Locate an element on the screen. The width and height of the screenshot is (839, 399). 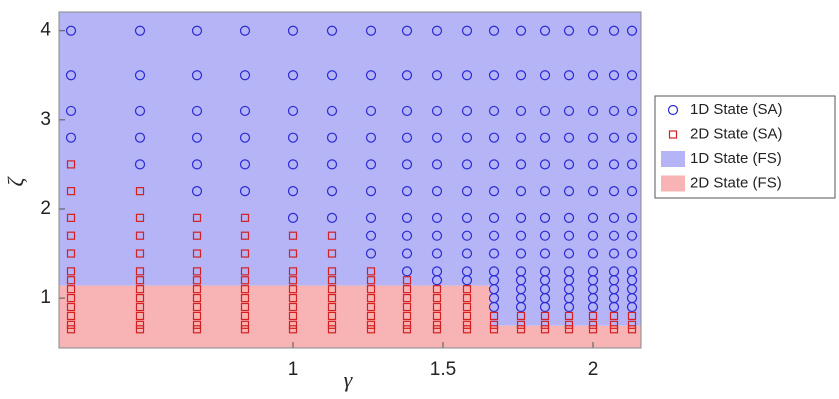
x-tick-label: 1 is located at coordinates (293, 369).